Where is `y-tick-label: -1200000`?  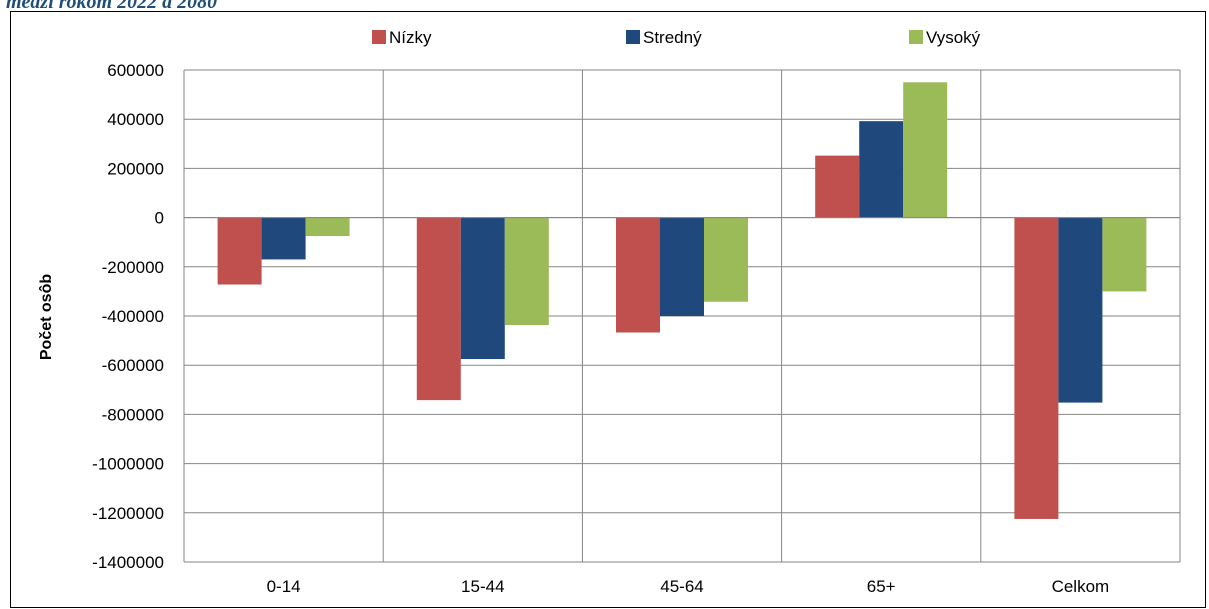 y-tick-label: -1200000 is located at coordinates (128, 513).